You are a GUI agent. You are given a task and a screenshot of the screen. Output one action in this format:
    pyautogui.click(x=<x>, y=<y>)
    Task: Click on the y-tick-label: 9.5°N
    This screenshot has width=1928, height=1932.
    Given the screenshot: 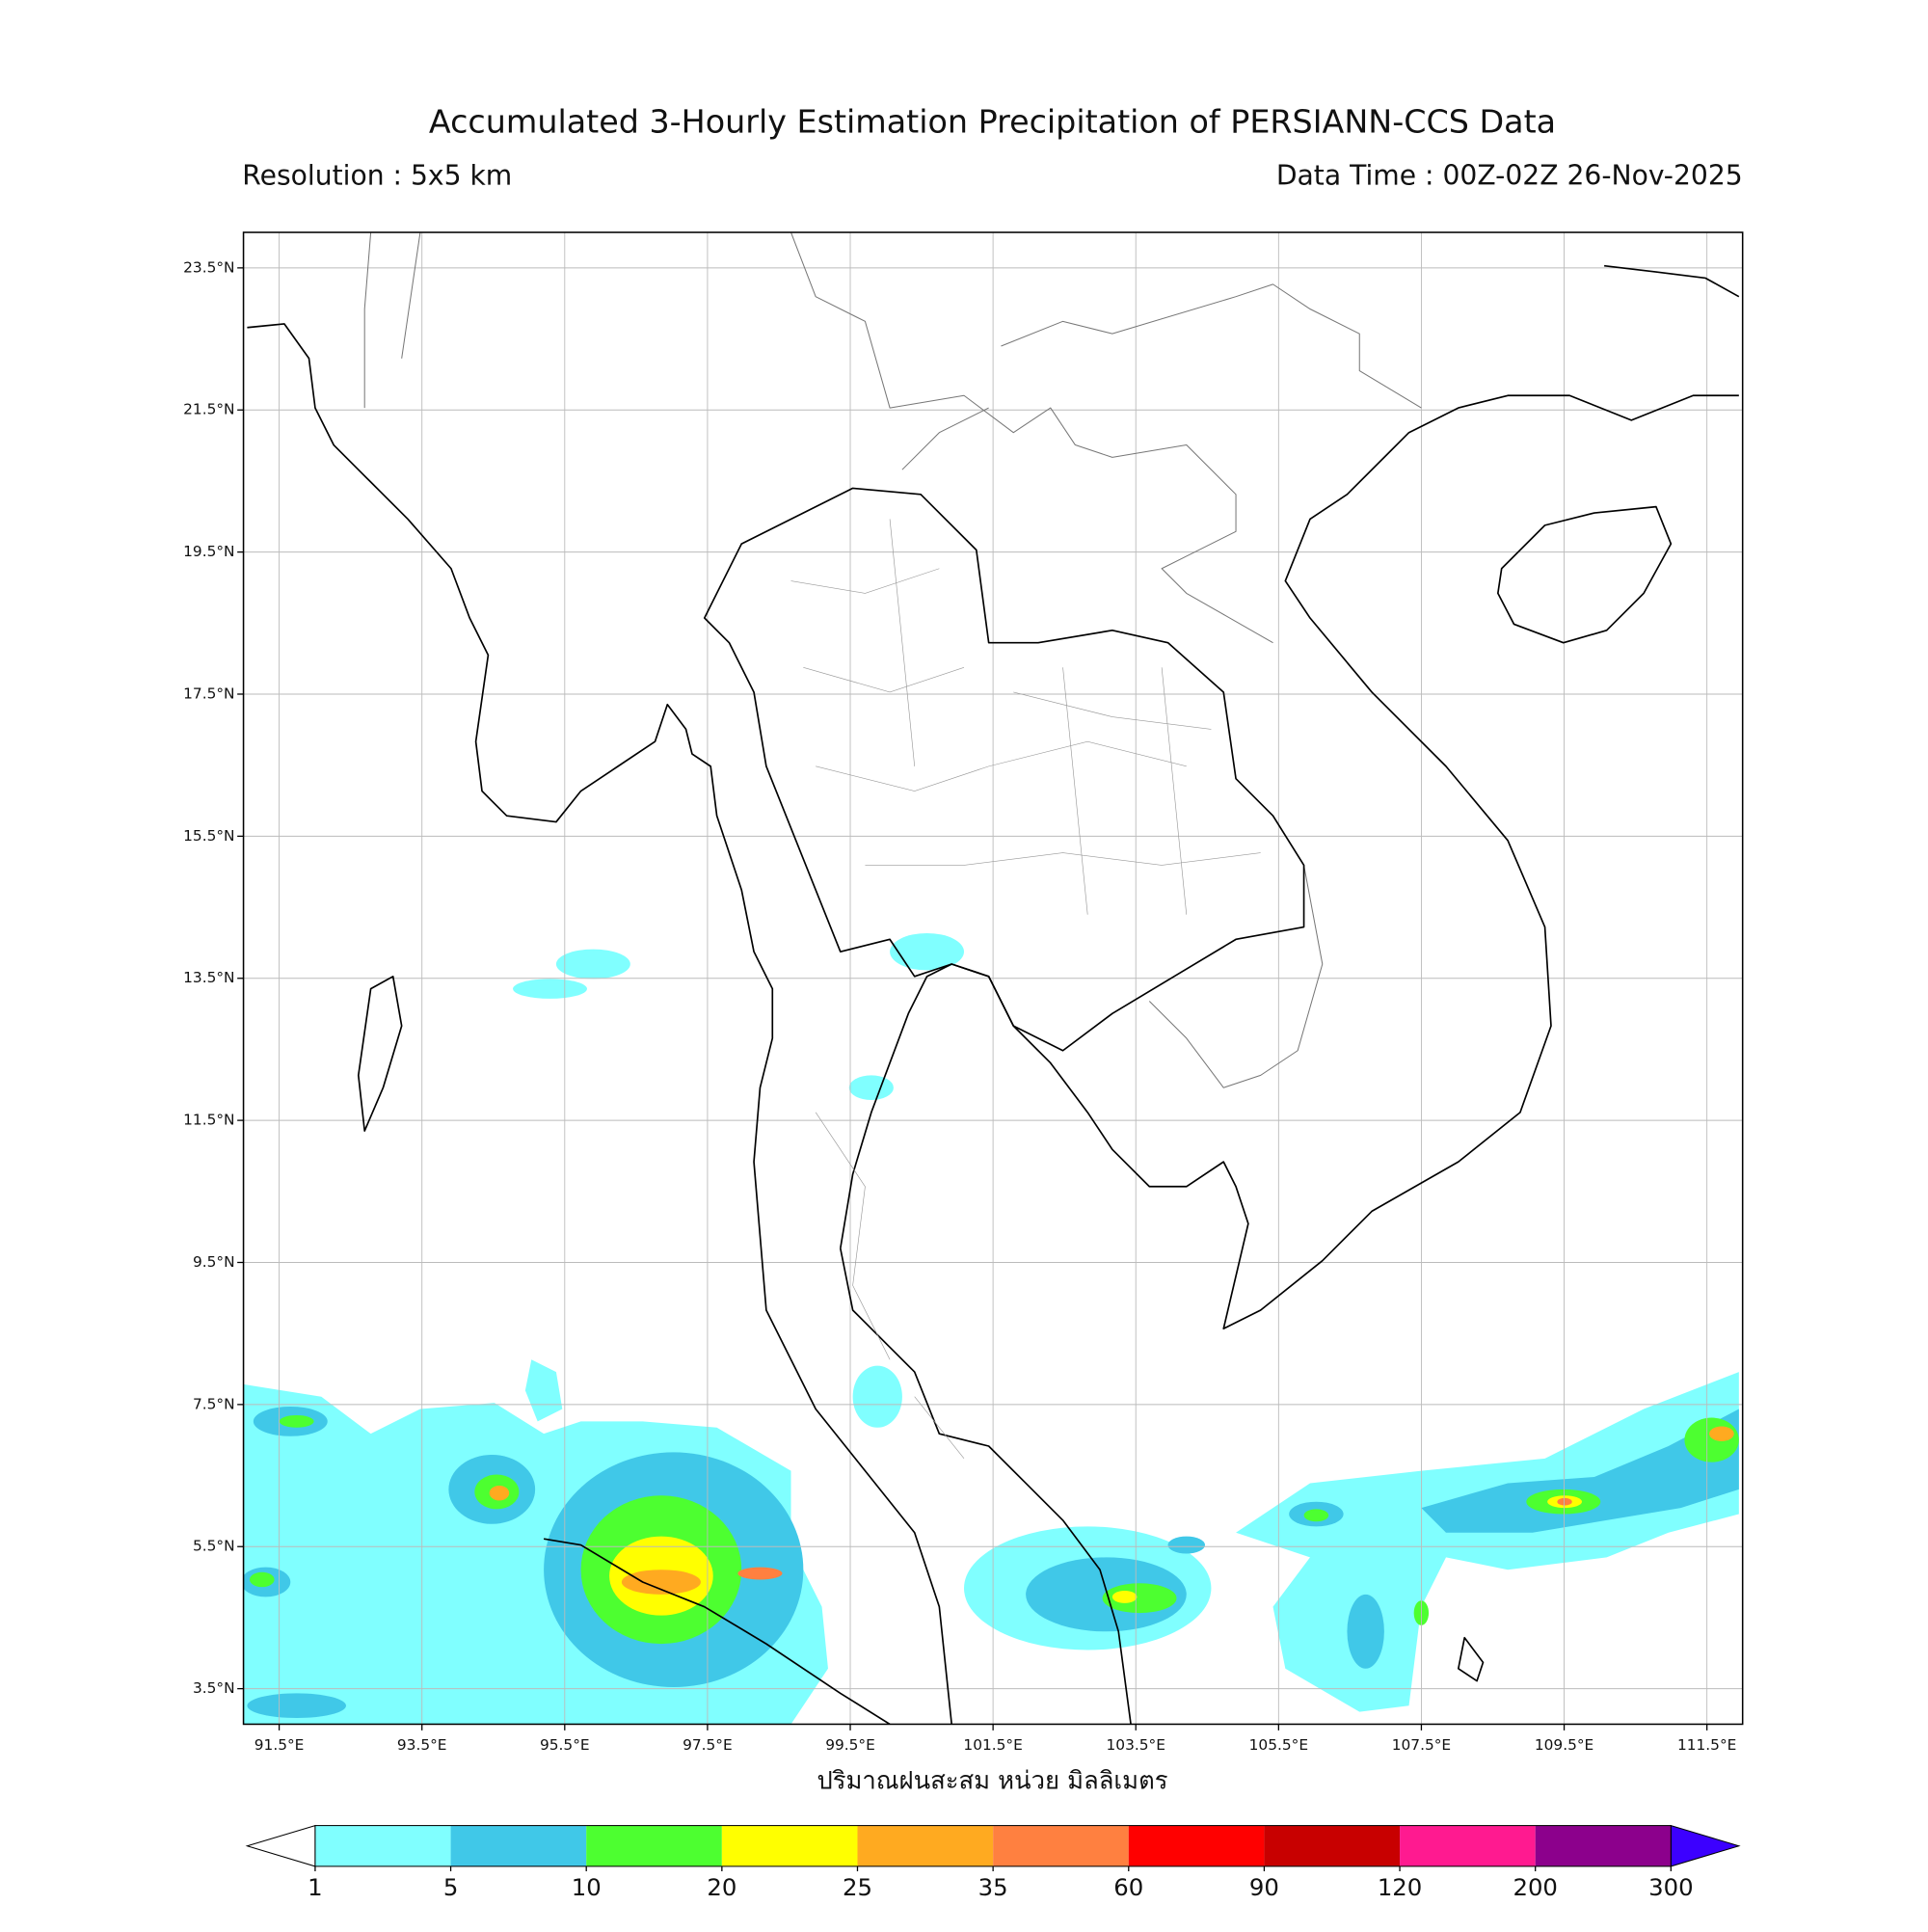 What is the action you would take?
    pyautogui.click(x=214, y=1262)
    